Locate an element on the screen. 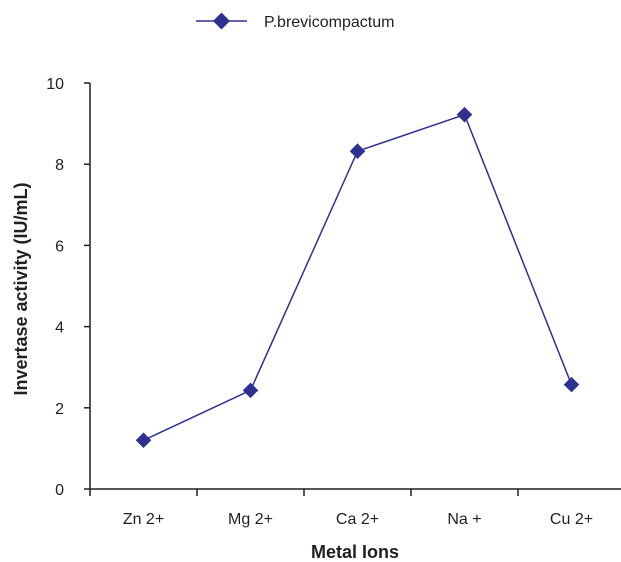 Image resolution: width=621 pixels, height=562 pixels. legend: P.brevicompactum is located at coordinates (295, 21).